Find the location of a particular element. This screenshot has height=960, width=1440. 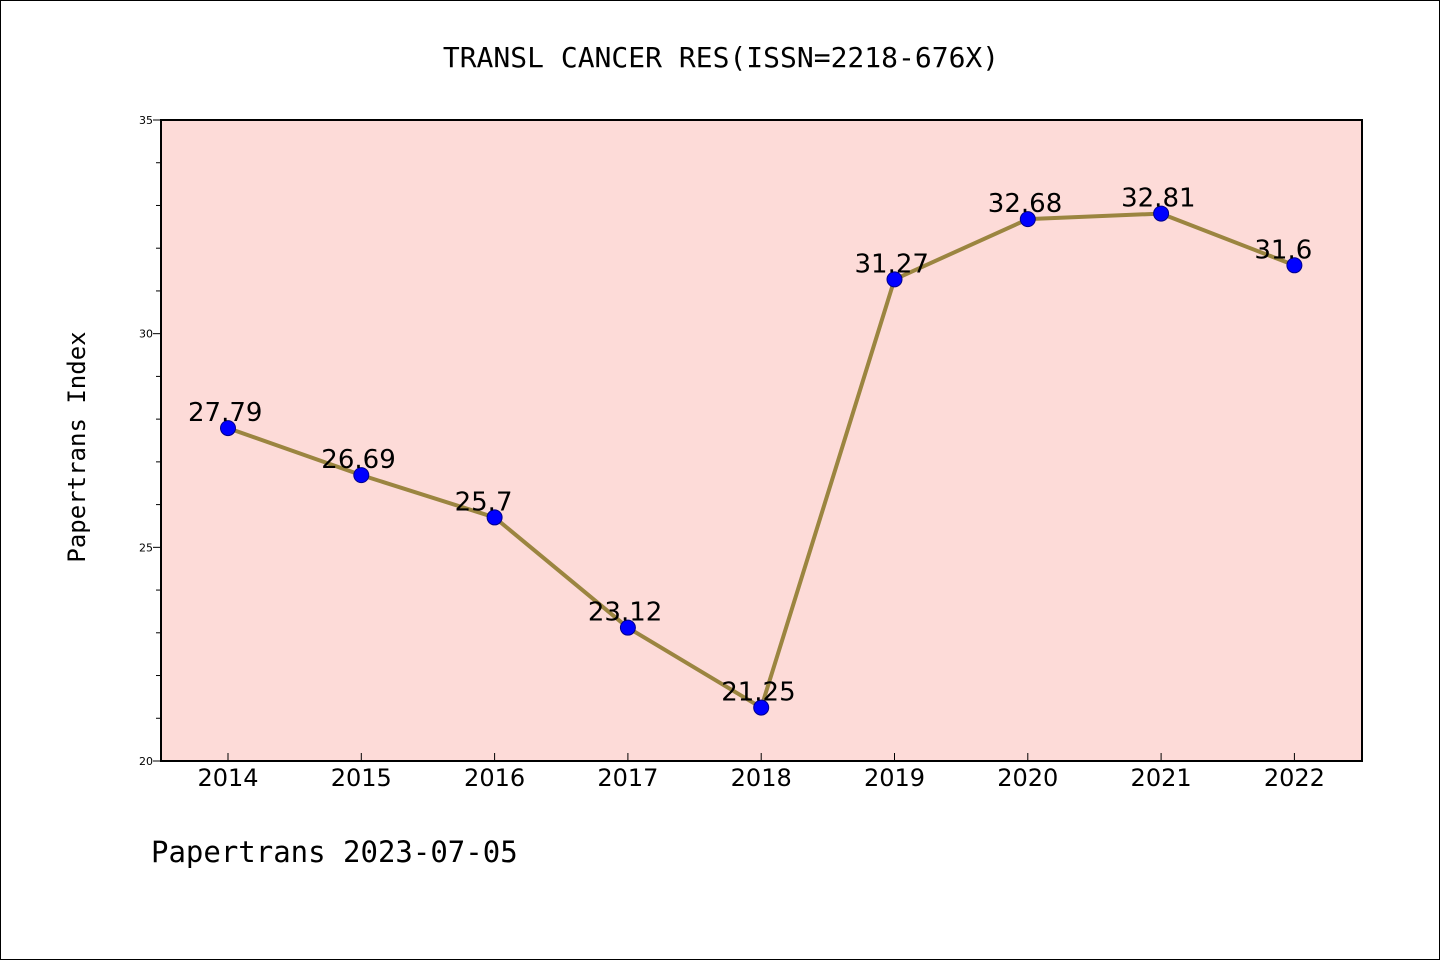

x-tick-label: 2014 is located at coordinates (227, 778).